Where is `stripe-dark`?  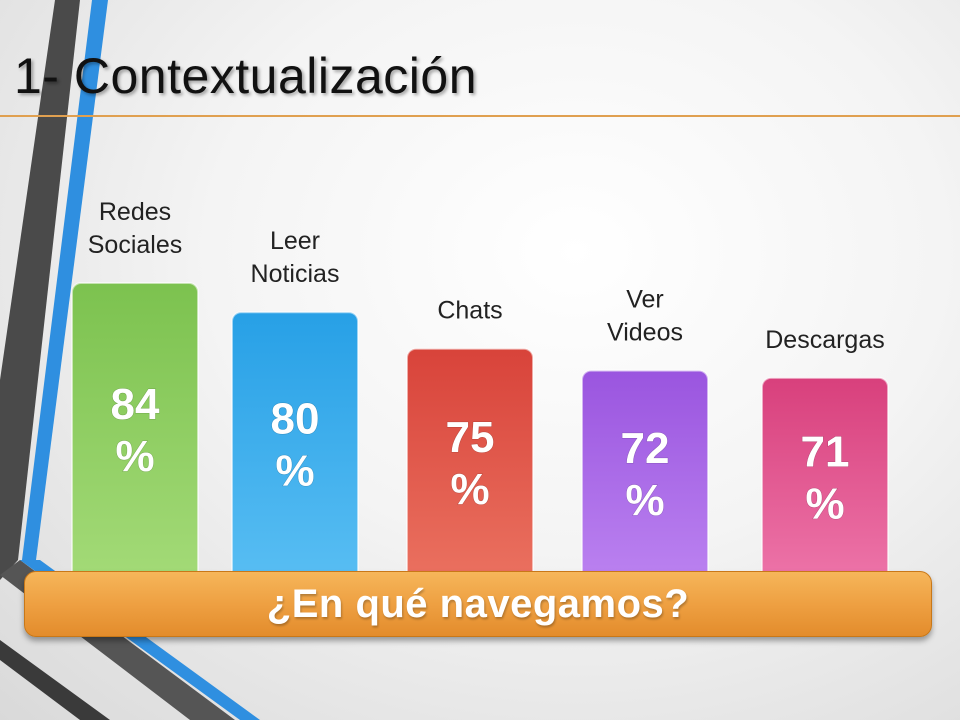
stripe-dark is located at coordinates (40, 290).